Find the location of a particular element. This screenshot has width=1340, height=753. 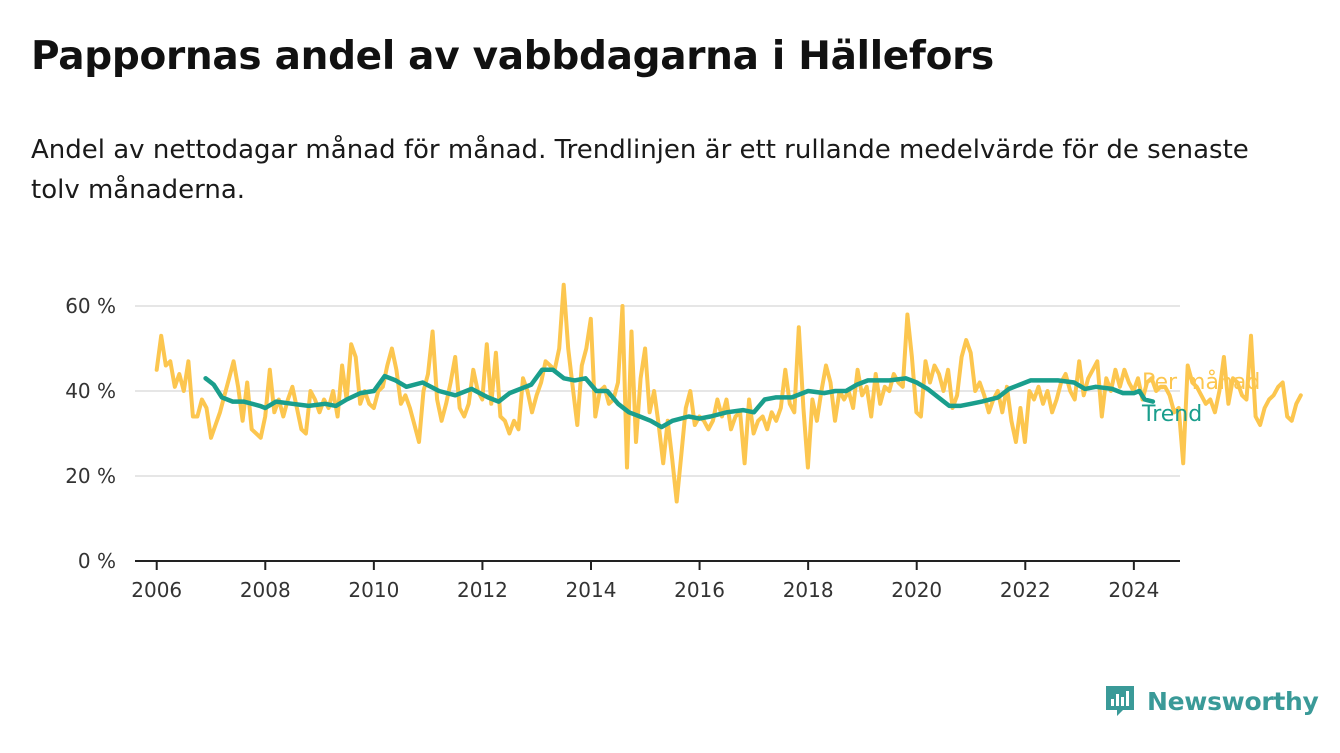

legend-label-per-manad: Per månad is located at coordinates (1201, 382).